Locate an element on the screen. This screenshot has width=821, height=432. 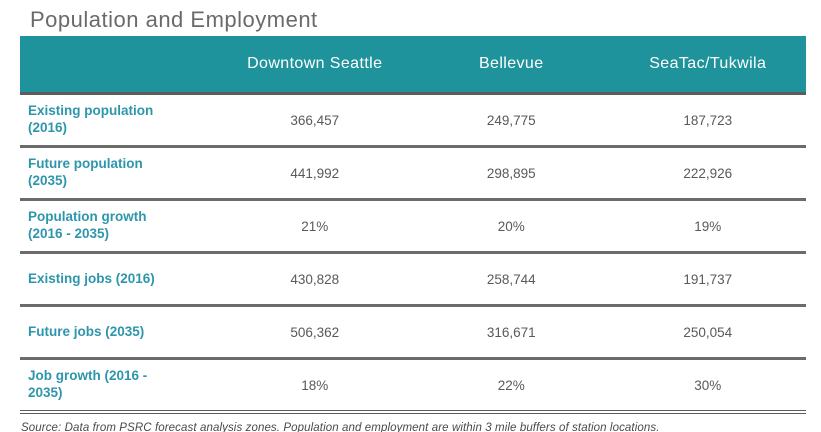
header-row: Downtown Seattle Bellevue SeaTac/Tukwila is located at coordinates (413, 65).